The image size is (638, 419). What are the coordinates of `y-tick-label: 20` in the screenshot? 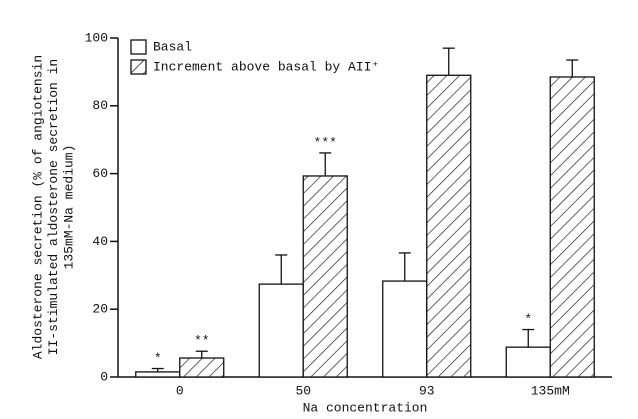 It's located at (100, 309).